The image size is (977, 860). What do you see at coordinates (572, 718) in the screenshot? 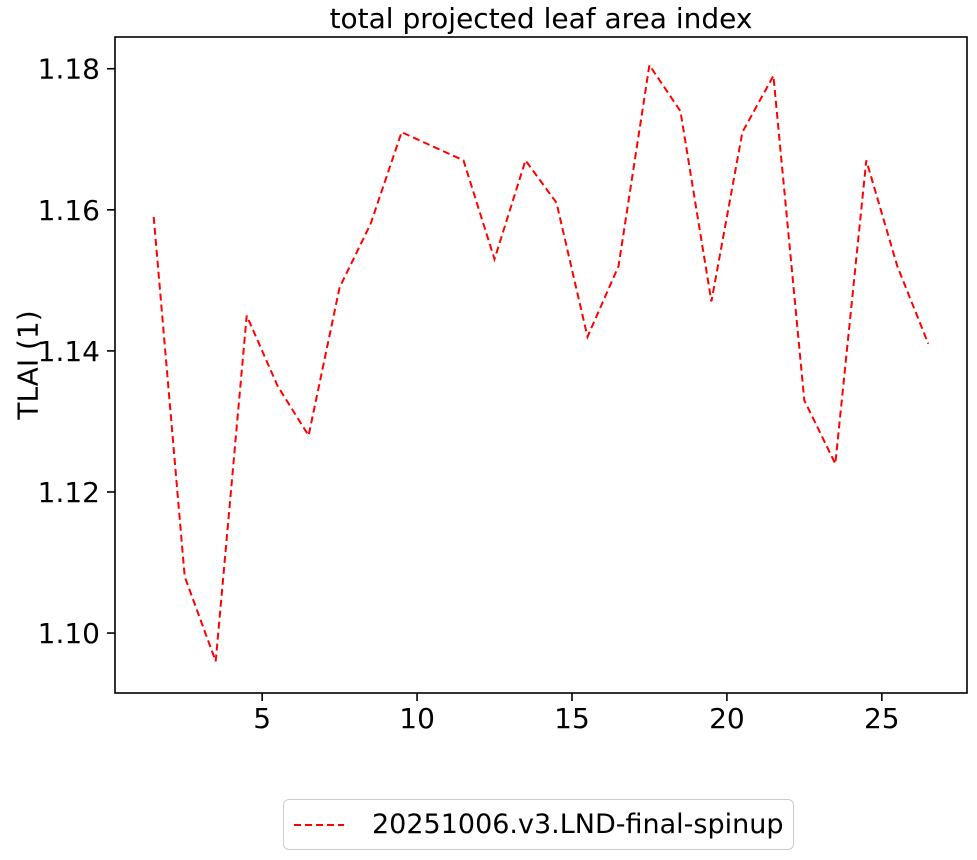
I see `x-tick-label: 15` at bounding box center [572, 718].